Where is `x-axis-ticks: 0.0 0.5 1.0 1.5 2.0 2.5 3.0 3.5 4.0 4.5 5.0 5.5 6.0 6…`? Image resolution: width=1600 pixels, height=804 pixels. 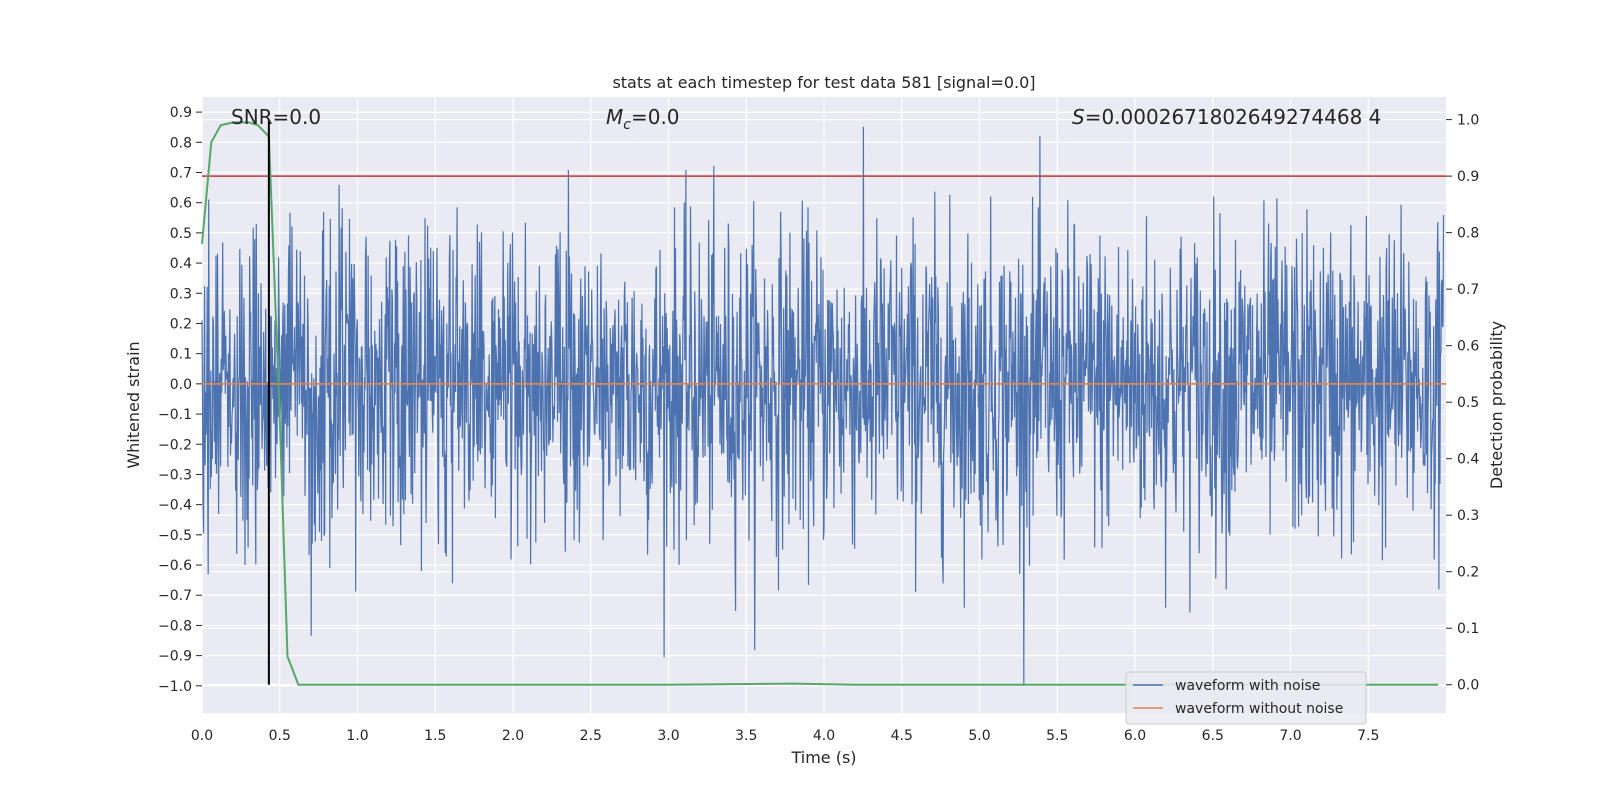
x-axis-ticks: 0.0 0.5 1.0 1.5 2.0 2.5 3.0 3.5 4.0 4.5 5.0 5.5 6.0 6… is located at coordinates (785, 736).